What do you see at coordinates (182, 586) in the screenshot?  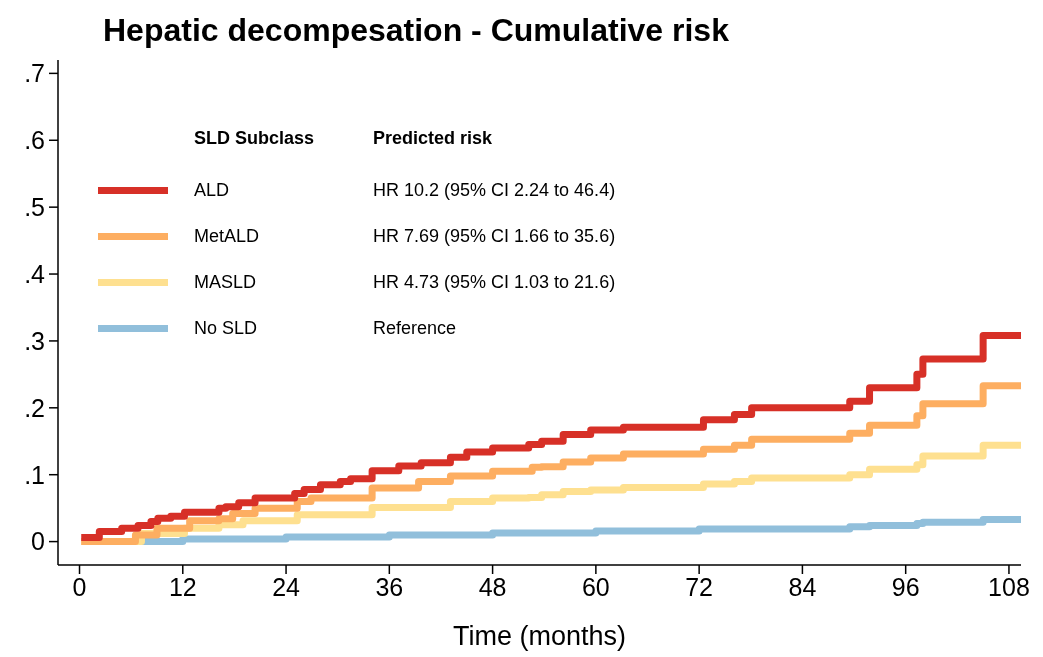 I see `x-tick-label: 12` at bounding box center [182, 586].